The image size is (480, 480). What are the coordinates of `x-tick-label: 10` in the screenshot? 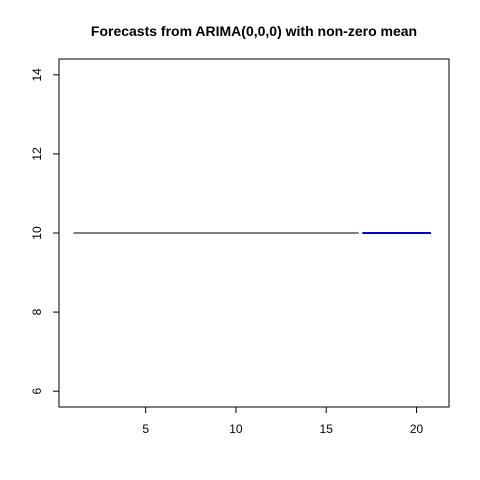 It's located at (236, 429).